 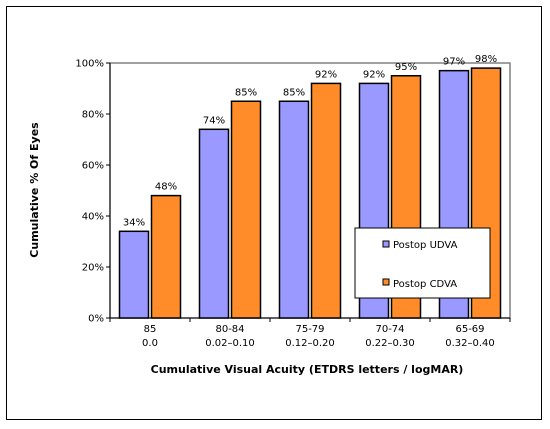 I want to click on x-tick-label-letters: 80-84, so click(x=229, y=329).